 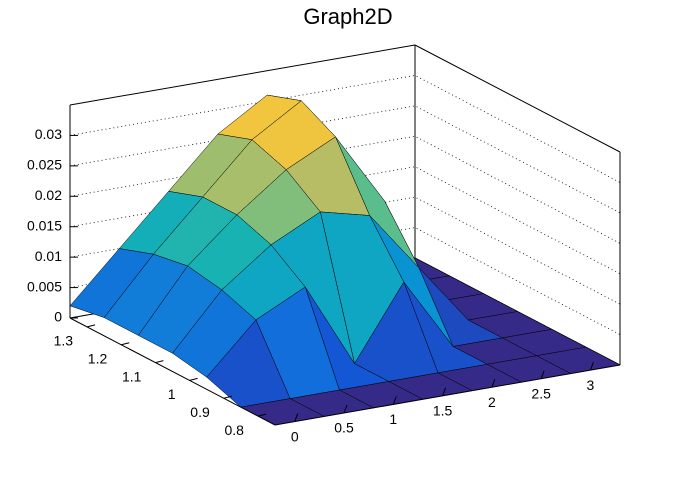 What do you see at coordinates (200, 412) in the screenshot?
I see `y-tick-label: 0.9` at bounding box center [200, 412].